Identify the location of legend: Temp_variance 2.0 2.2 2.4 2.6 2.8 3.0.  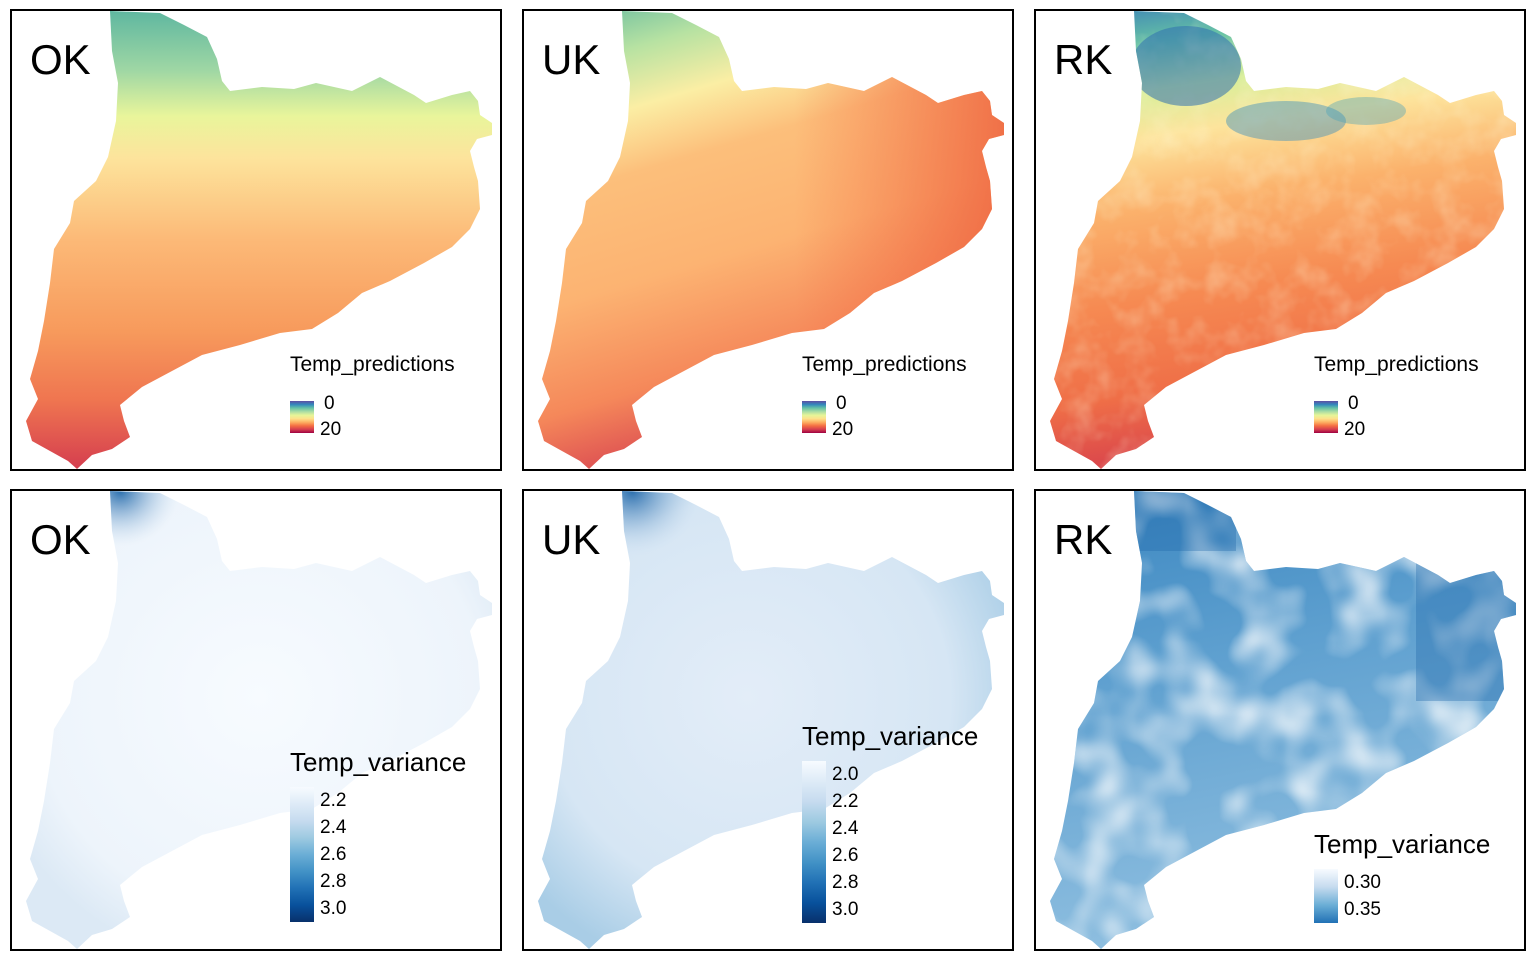
(890, 824).